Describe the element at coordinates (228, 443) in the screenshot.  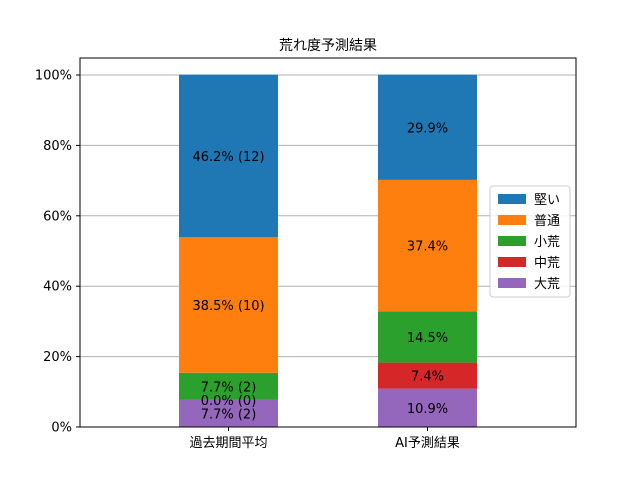
I see `x-tick-label: 過去期間平均` at that location.